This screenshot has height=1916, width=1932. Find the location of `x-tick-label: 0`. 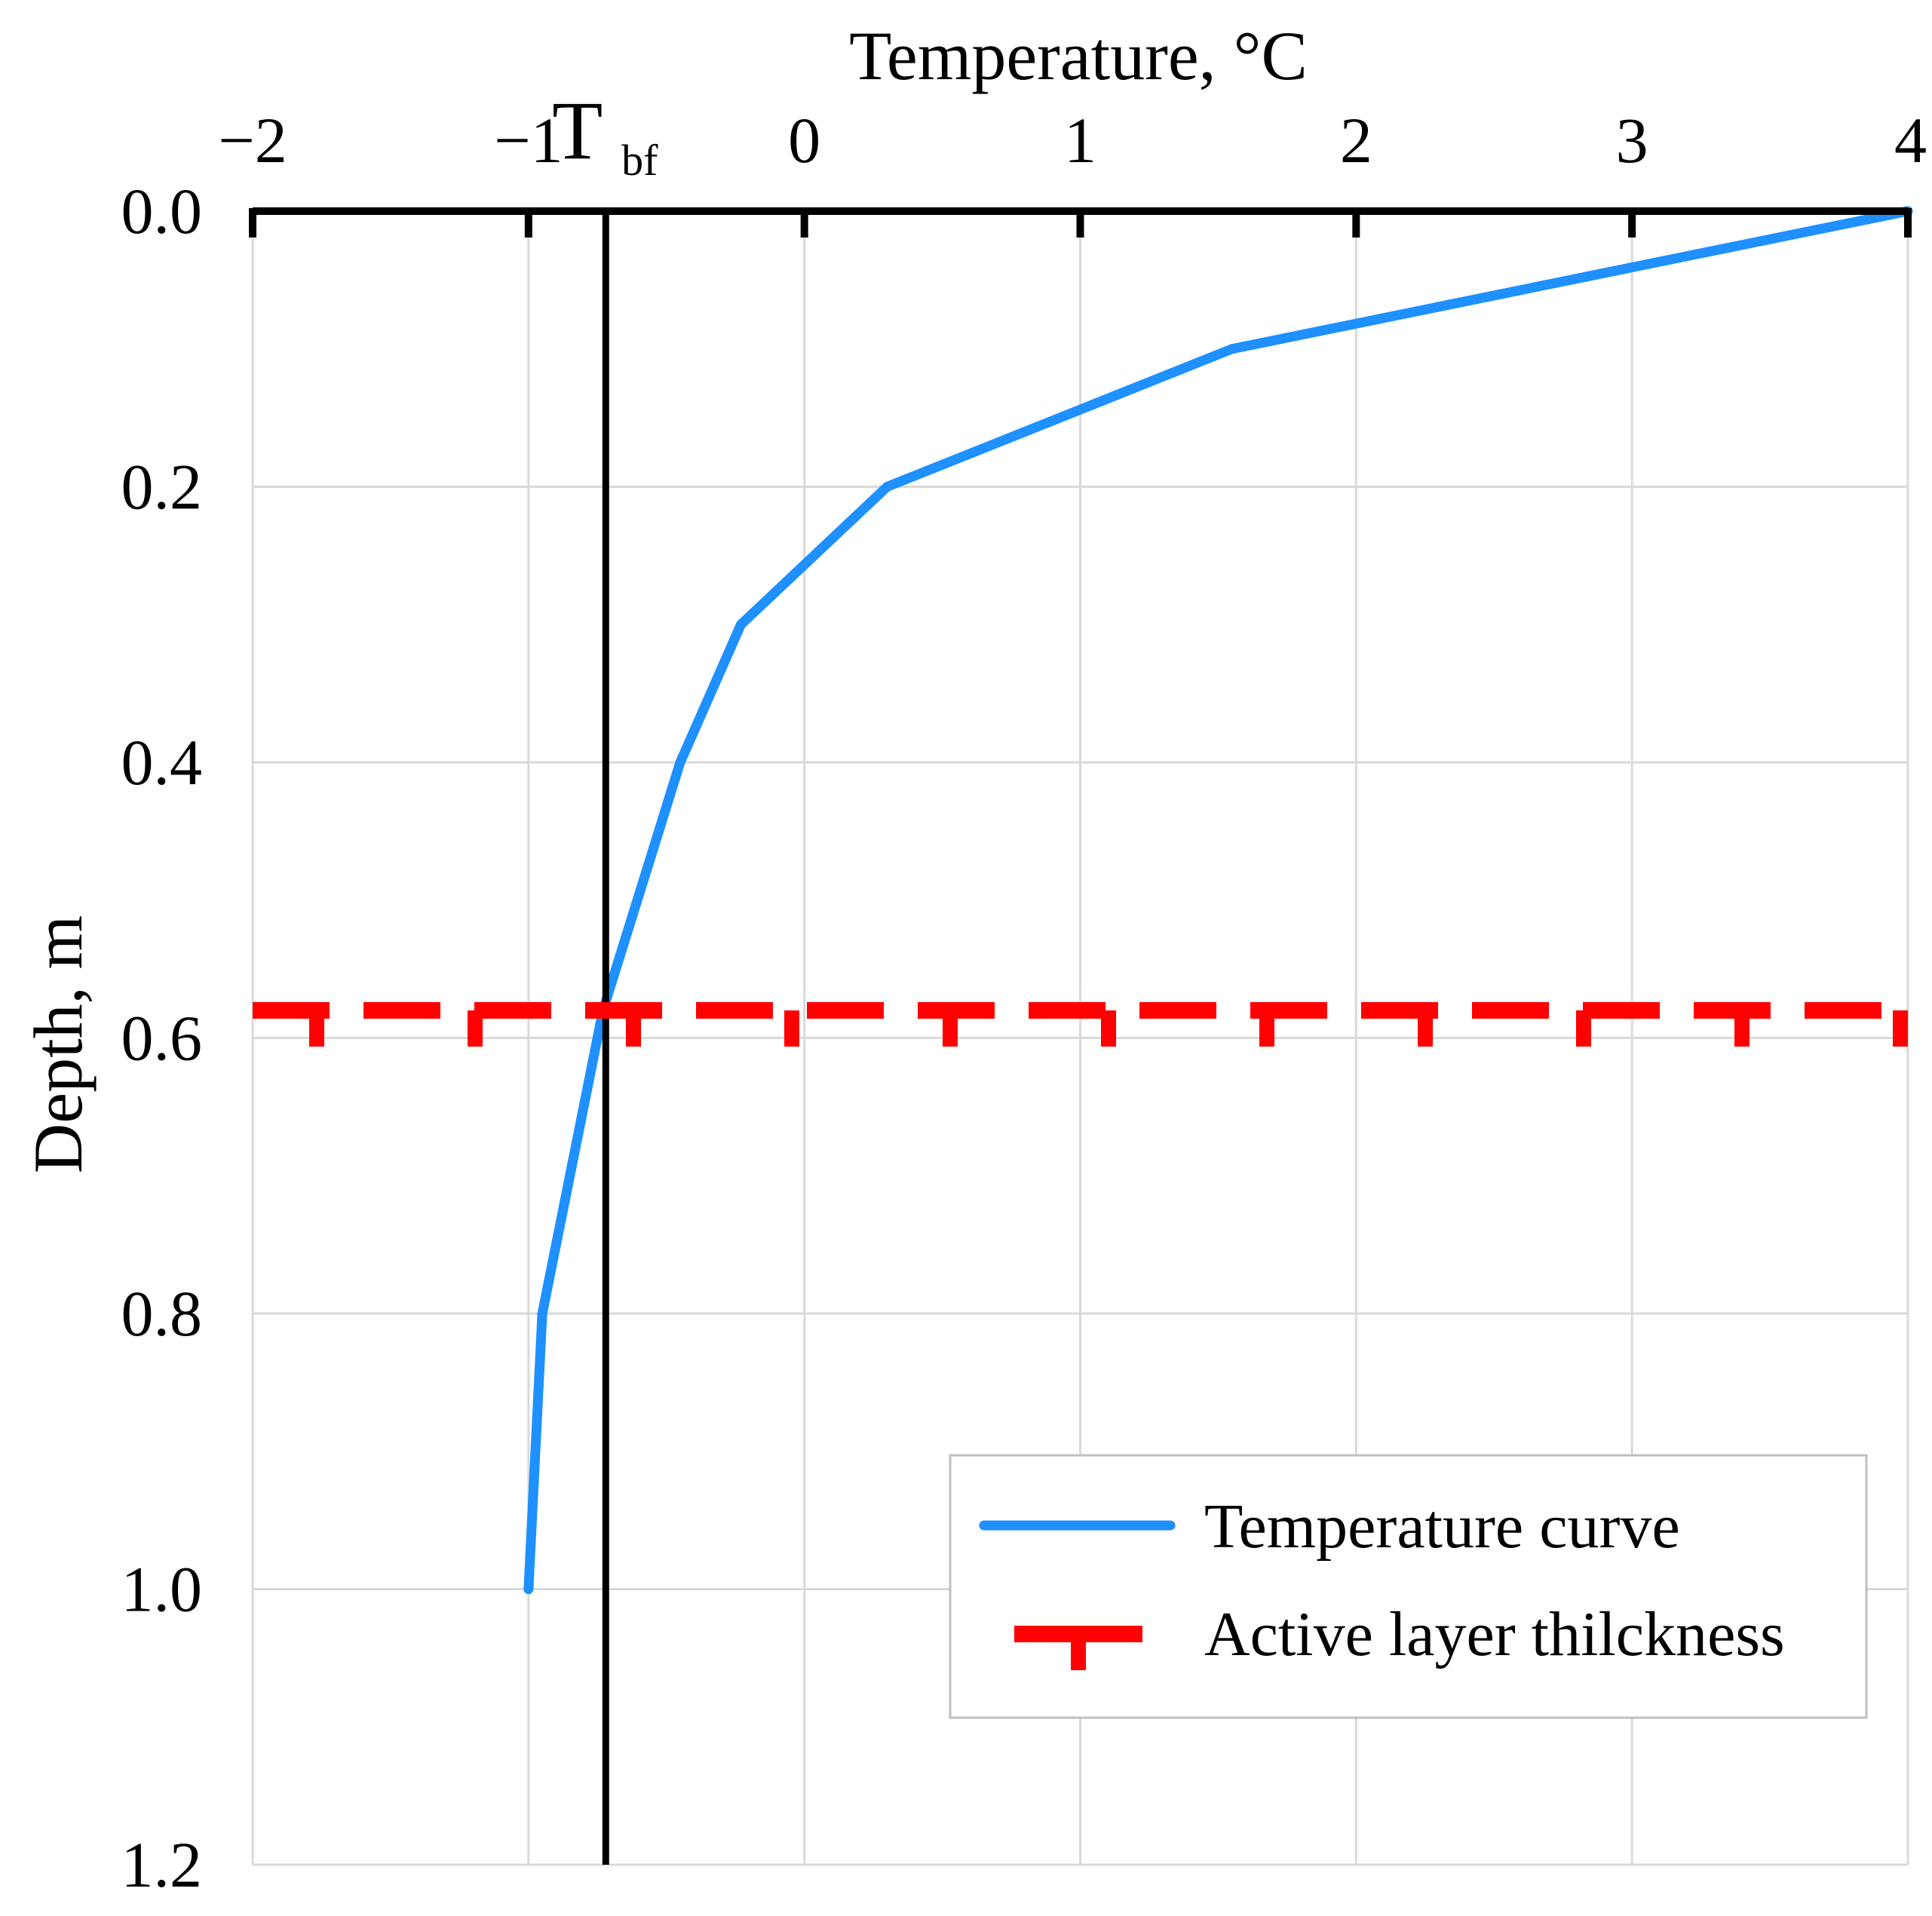

x-tick-label: 0 is located at coordinates (804, 140).